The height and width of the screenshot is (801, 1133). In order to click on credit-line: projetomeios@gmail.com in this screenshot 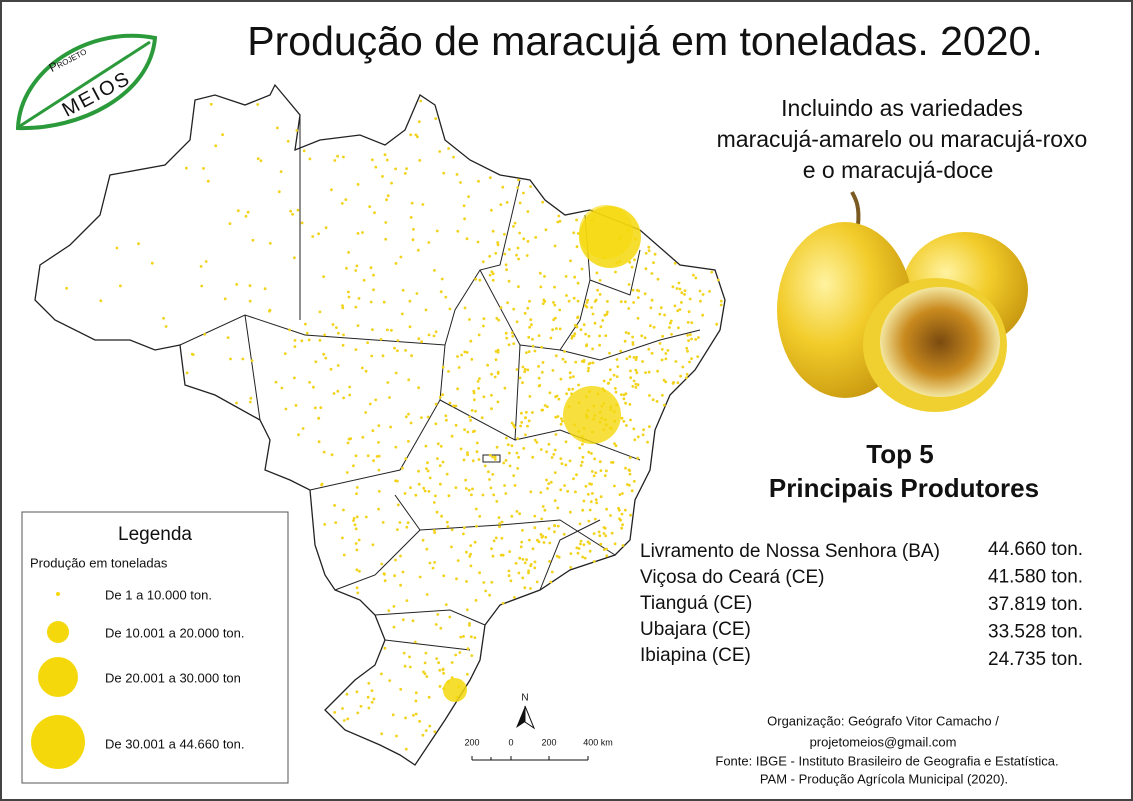, I will do `click(883, 741)`.